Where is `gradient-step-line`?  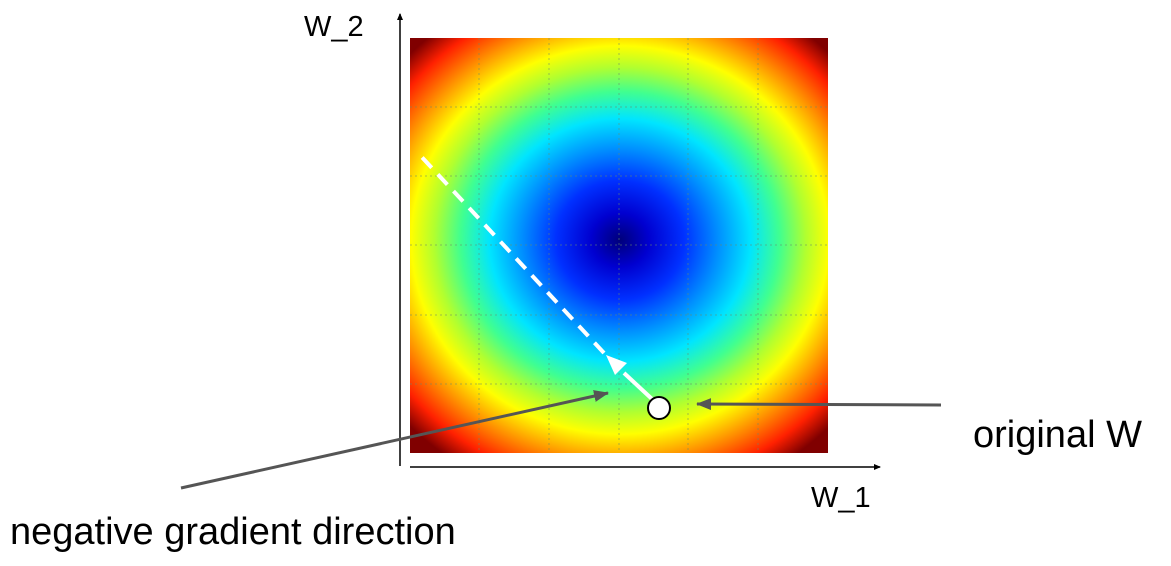 gradient-step-line is located at coordinates (638, 386).